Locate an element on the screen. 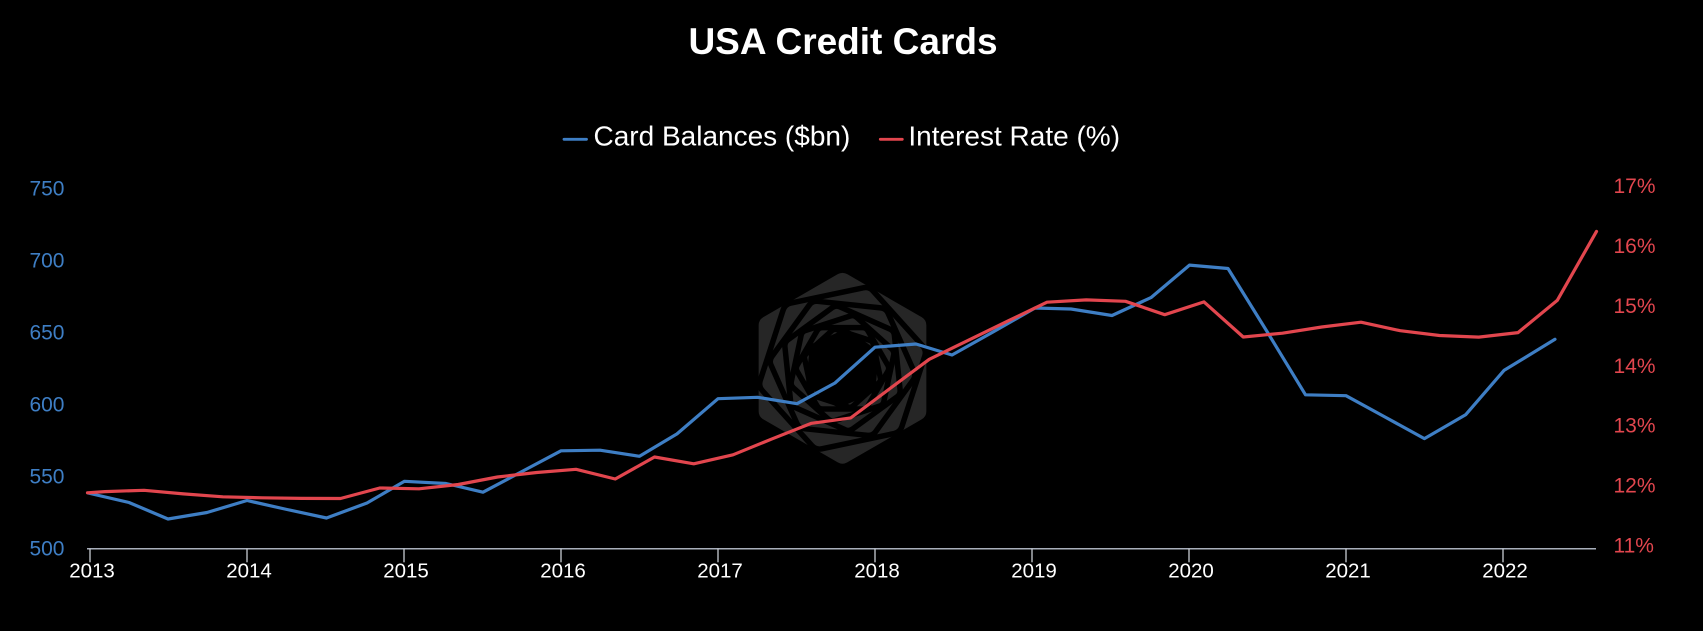 This screenshot has width=1703, height=631. svg-text: Interest Rate (%) is located at coordinates (1014, 135).